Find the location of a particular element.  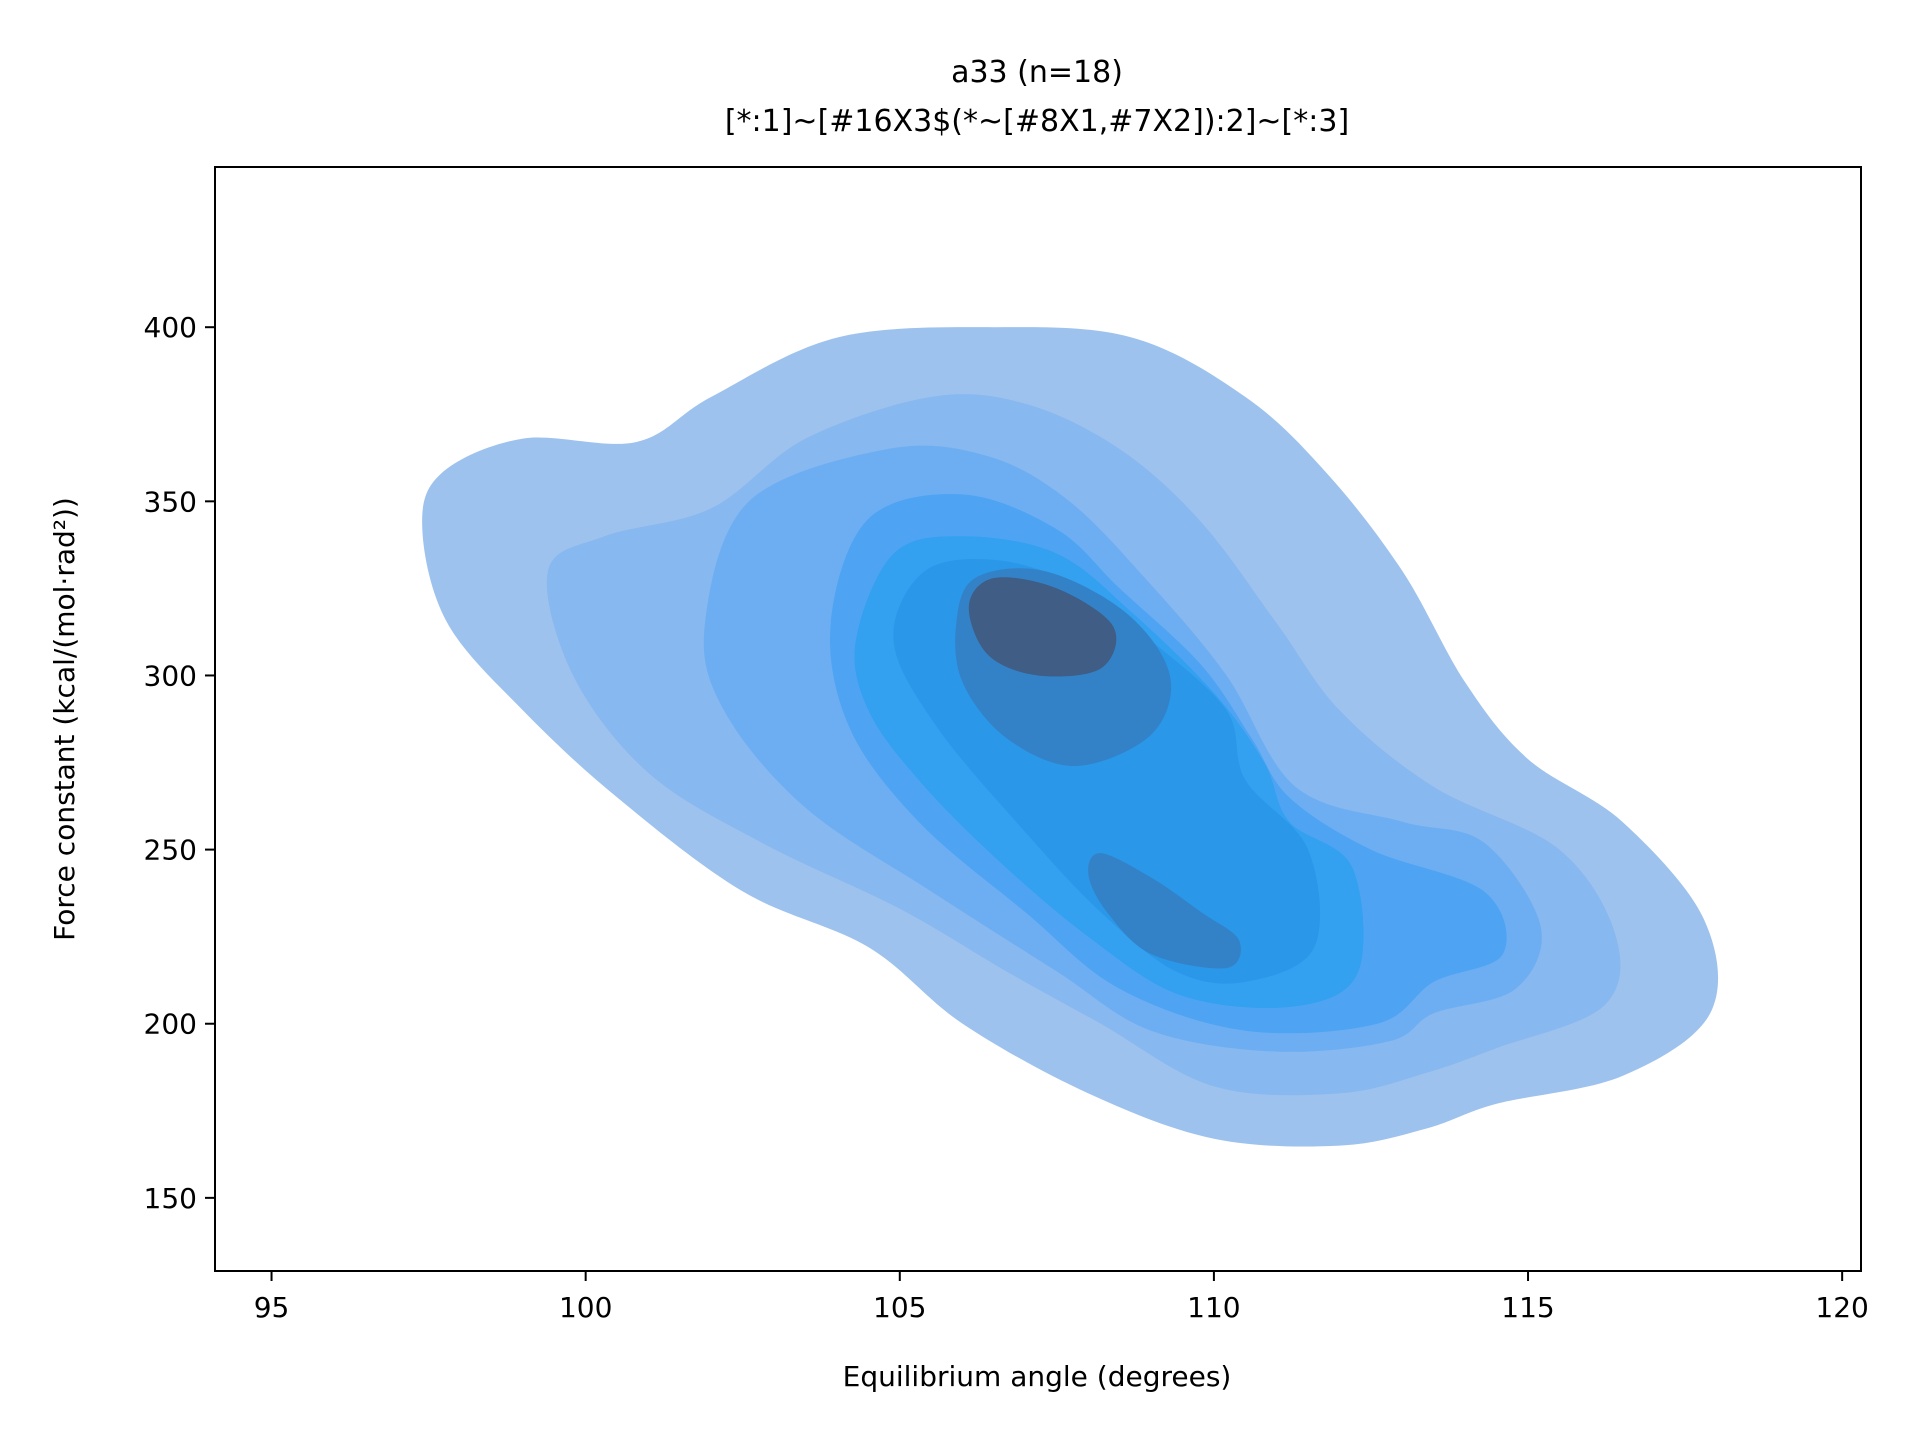

x-tick-label: 105 is located at coordinates (899, 1307).